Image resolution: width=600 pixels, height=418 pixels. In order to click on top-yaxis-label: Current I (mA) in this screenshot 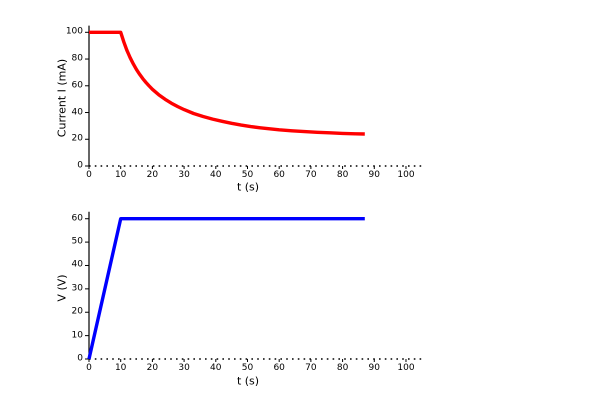, I will do `click(62, 98)`.